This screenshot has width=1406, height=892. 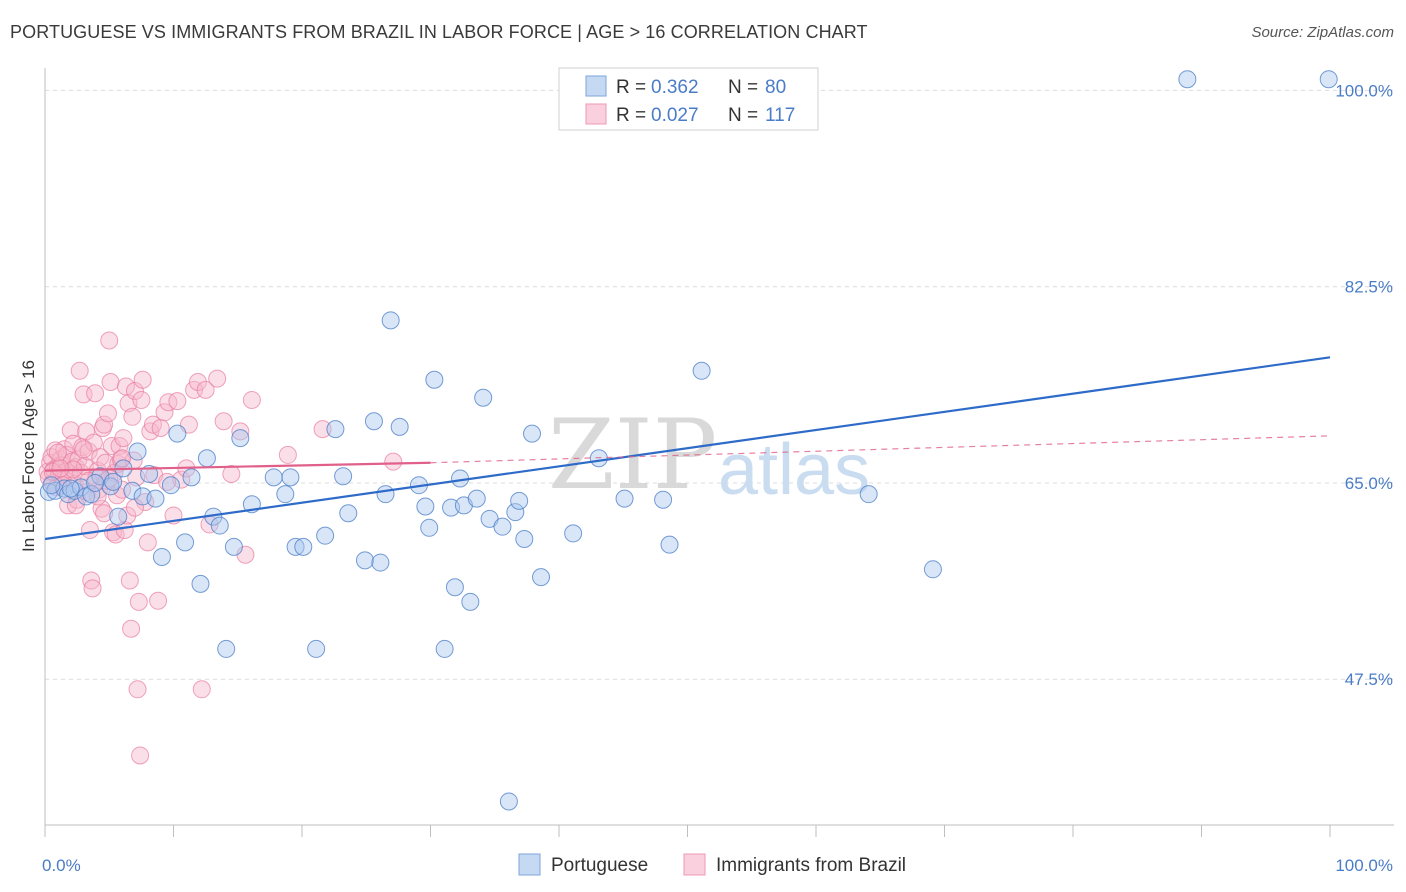 I want to click on bottom-legend: Portuguese Immigrants from Brazil, so click(x=712, y=864).